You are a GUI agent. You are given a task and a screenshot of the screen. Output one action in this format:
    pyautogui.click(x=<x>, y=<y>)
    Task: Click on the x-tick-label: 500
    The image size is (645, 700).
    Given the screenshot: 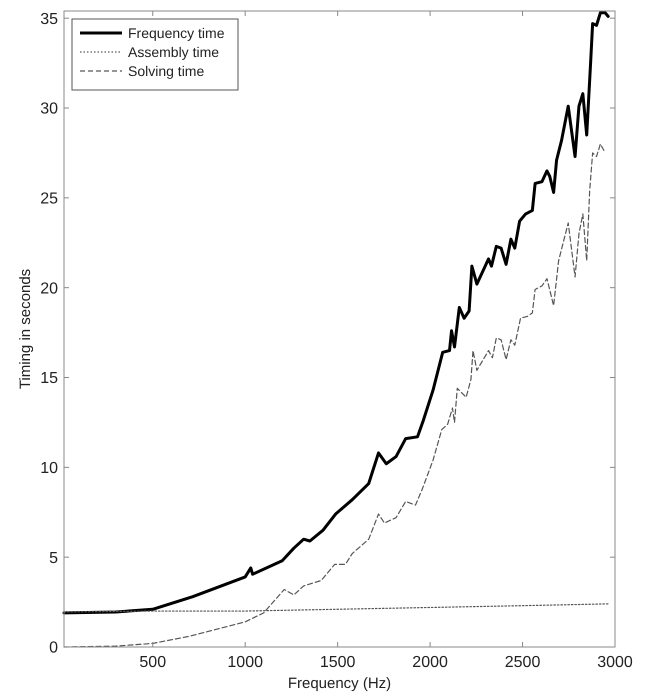 What is the action you would take?
    pyautogui.click(x=152, y=662)
    